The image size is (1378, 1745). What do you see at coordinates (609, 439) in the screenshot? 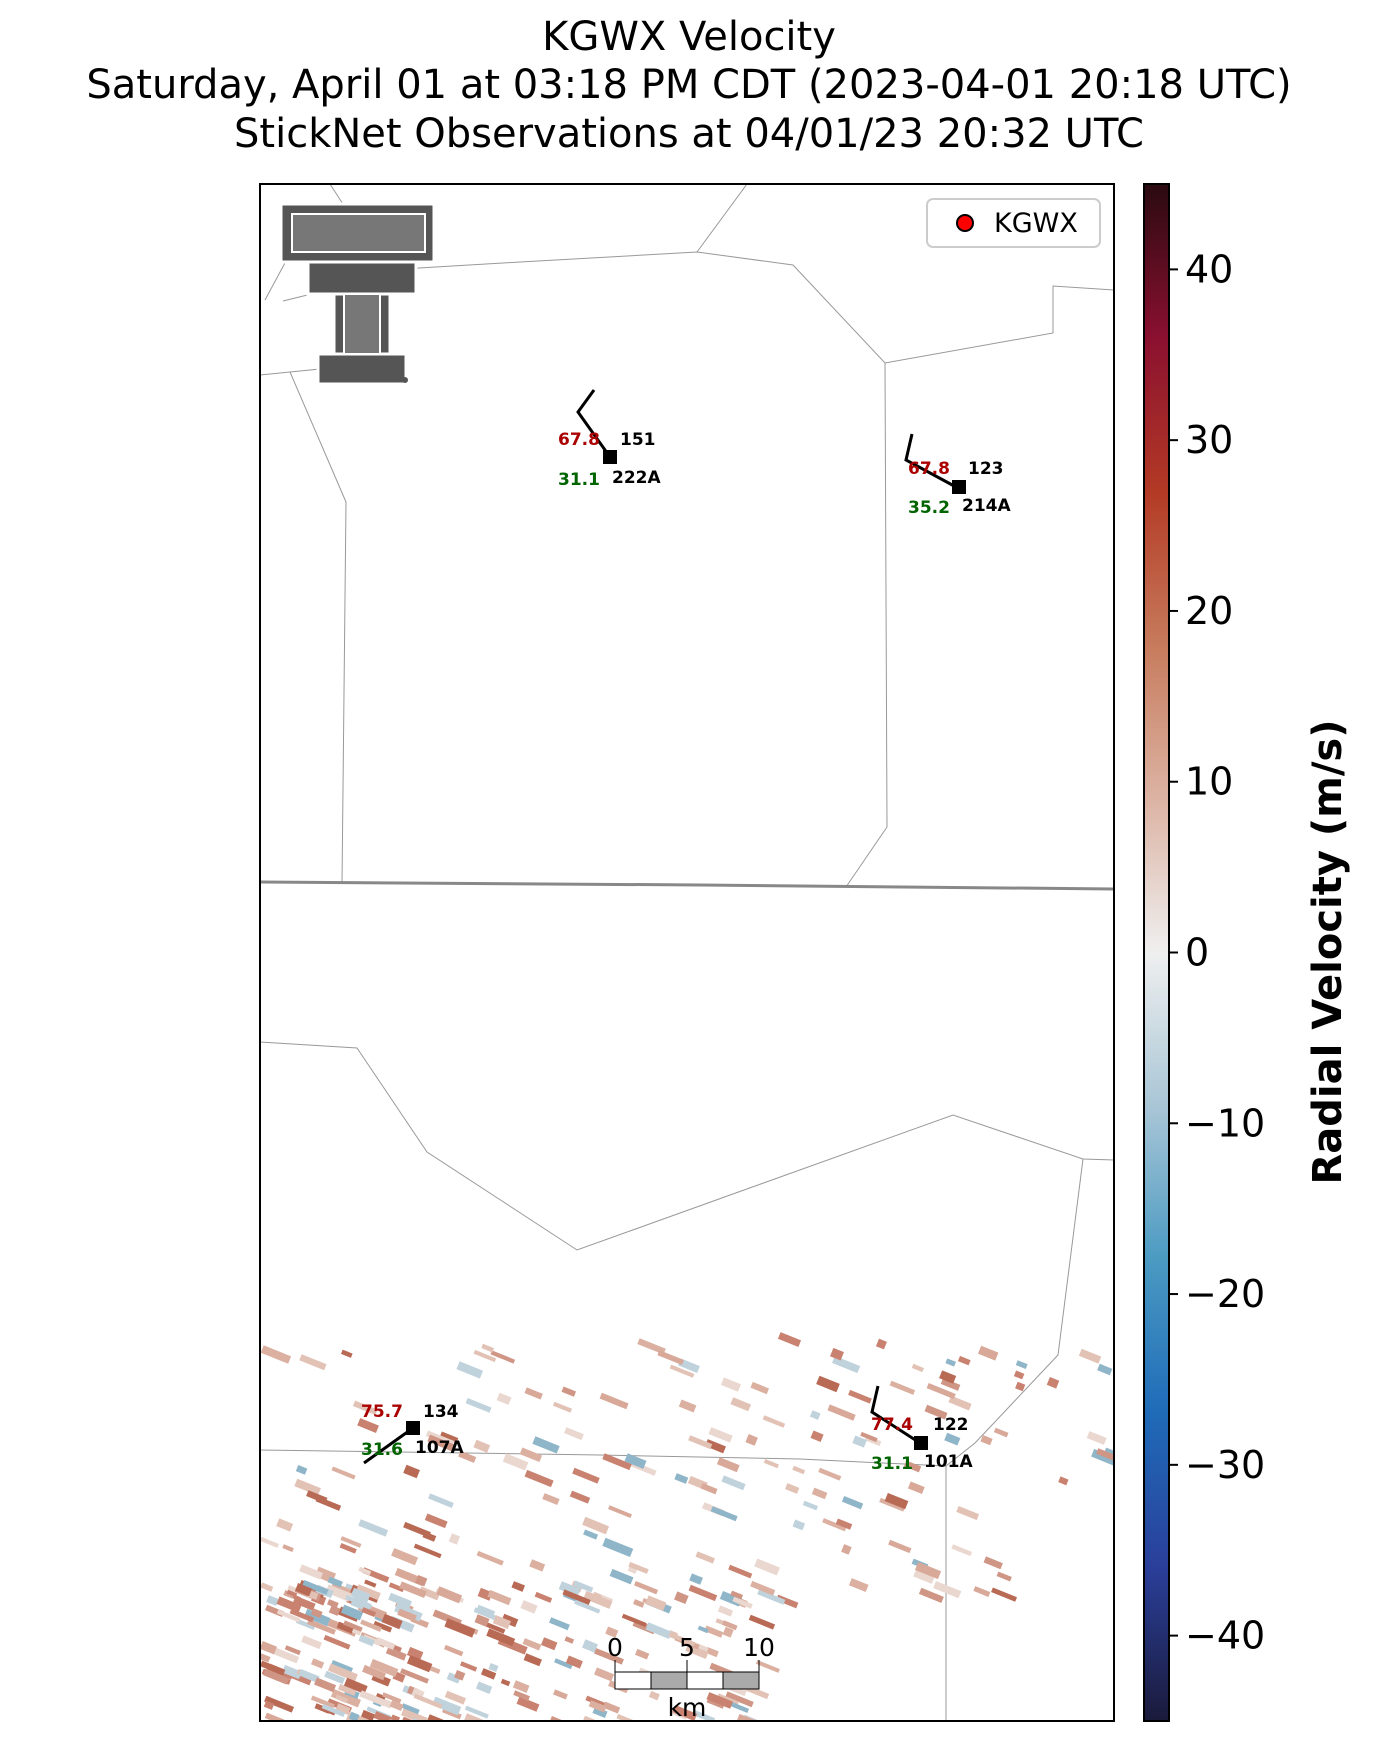
I see `station-222a: 67.8 151 31.1 222A` at bounding box center [609, 439].